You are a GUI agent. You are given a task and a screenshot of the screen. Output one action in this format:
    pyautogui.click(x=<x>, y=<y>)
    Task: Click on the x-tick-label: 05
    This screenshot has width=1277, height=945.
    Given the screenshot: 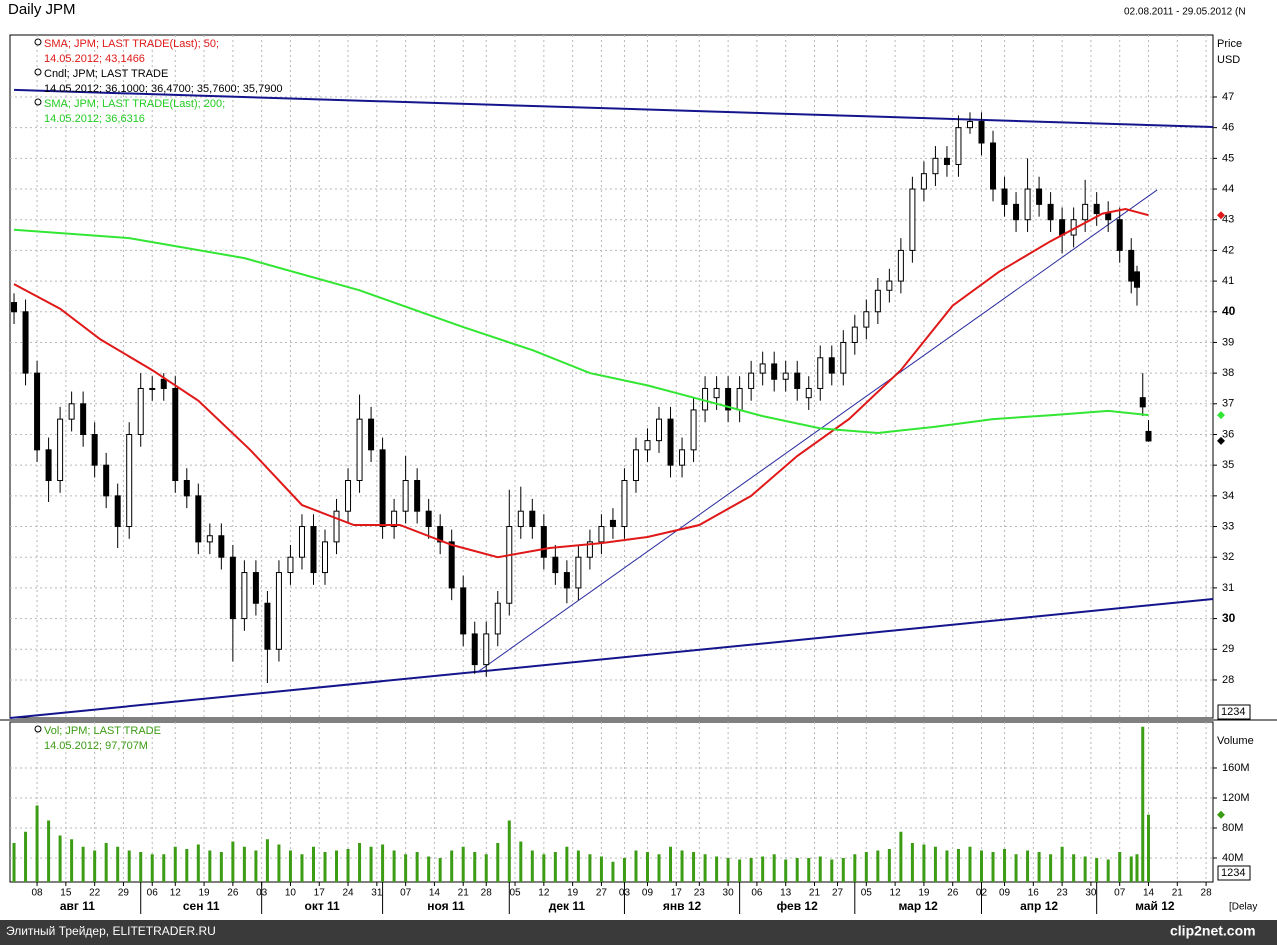 What is the action you would take?
    pyautogui.click(x=867, y=893)
    